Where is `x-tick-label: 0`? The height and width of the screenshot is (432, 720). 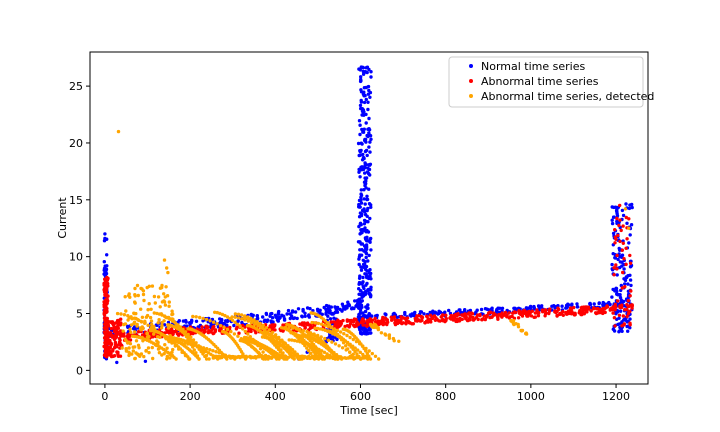 x-tick-label: 0 is located at coordinates (104, 396).